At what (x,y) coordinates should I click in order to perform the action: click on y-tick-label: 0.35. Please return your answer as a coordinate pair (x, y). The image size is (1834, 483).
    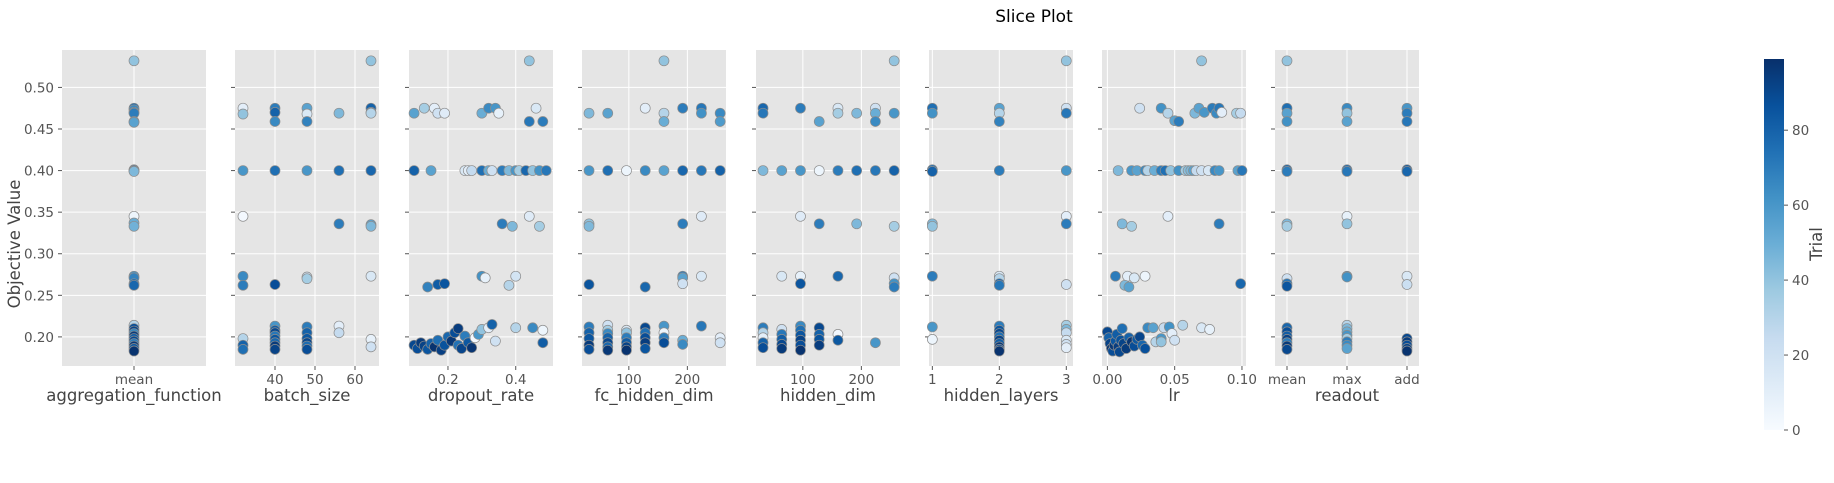
    Looking at the image, I should click on (39, 213).